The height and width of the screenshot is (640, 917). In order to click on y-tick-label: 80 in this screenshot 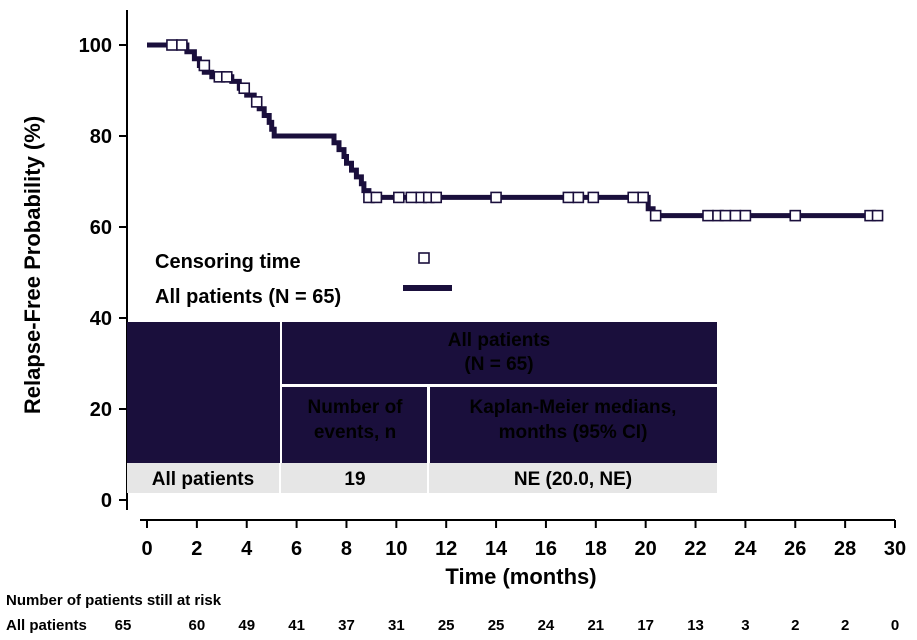, I will do `click(101, 137)`.